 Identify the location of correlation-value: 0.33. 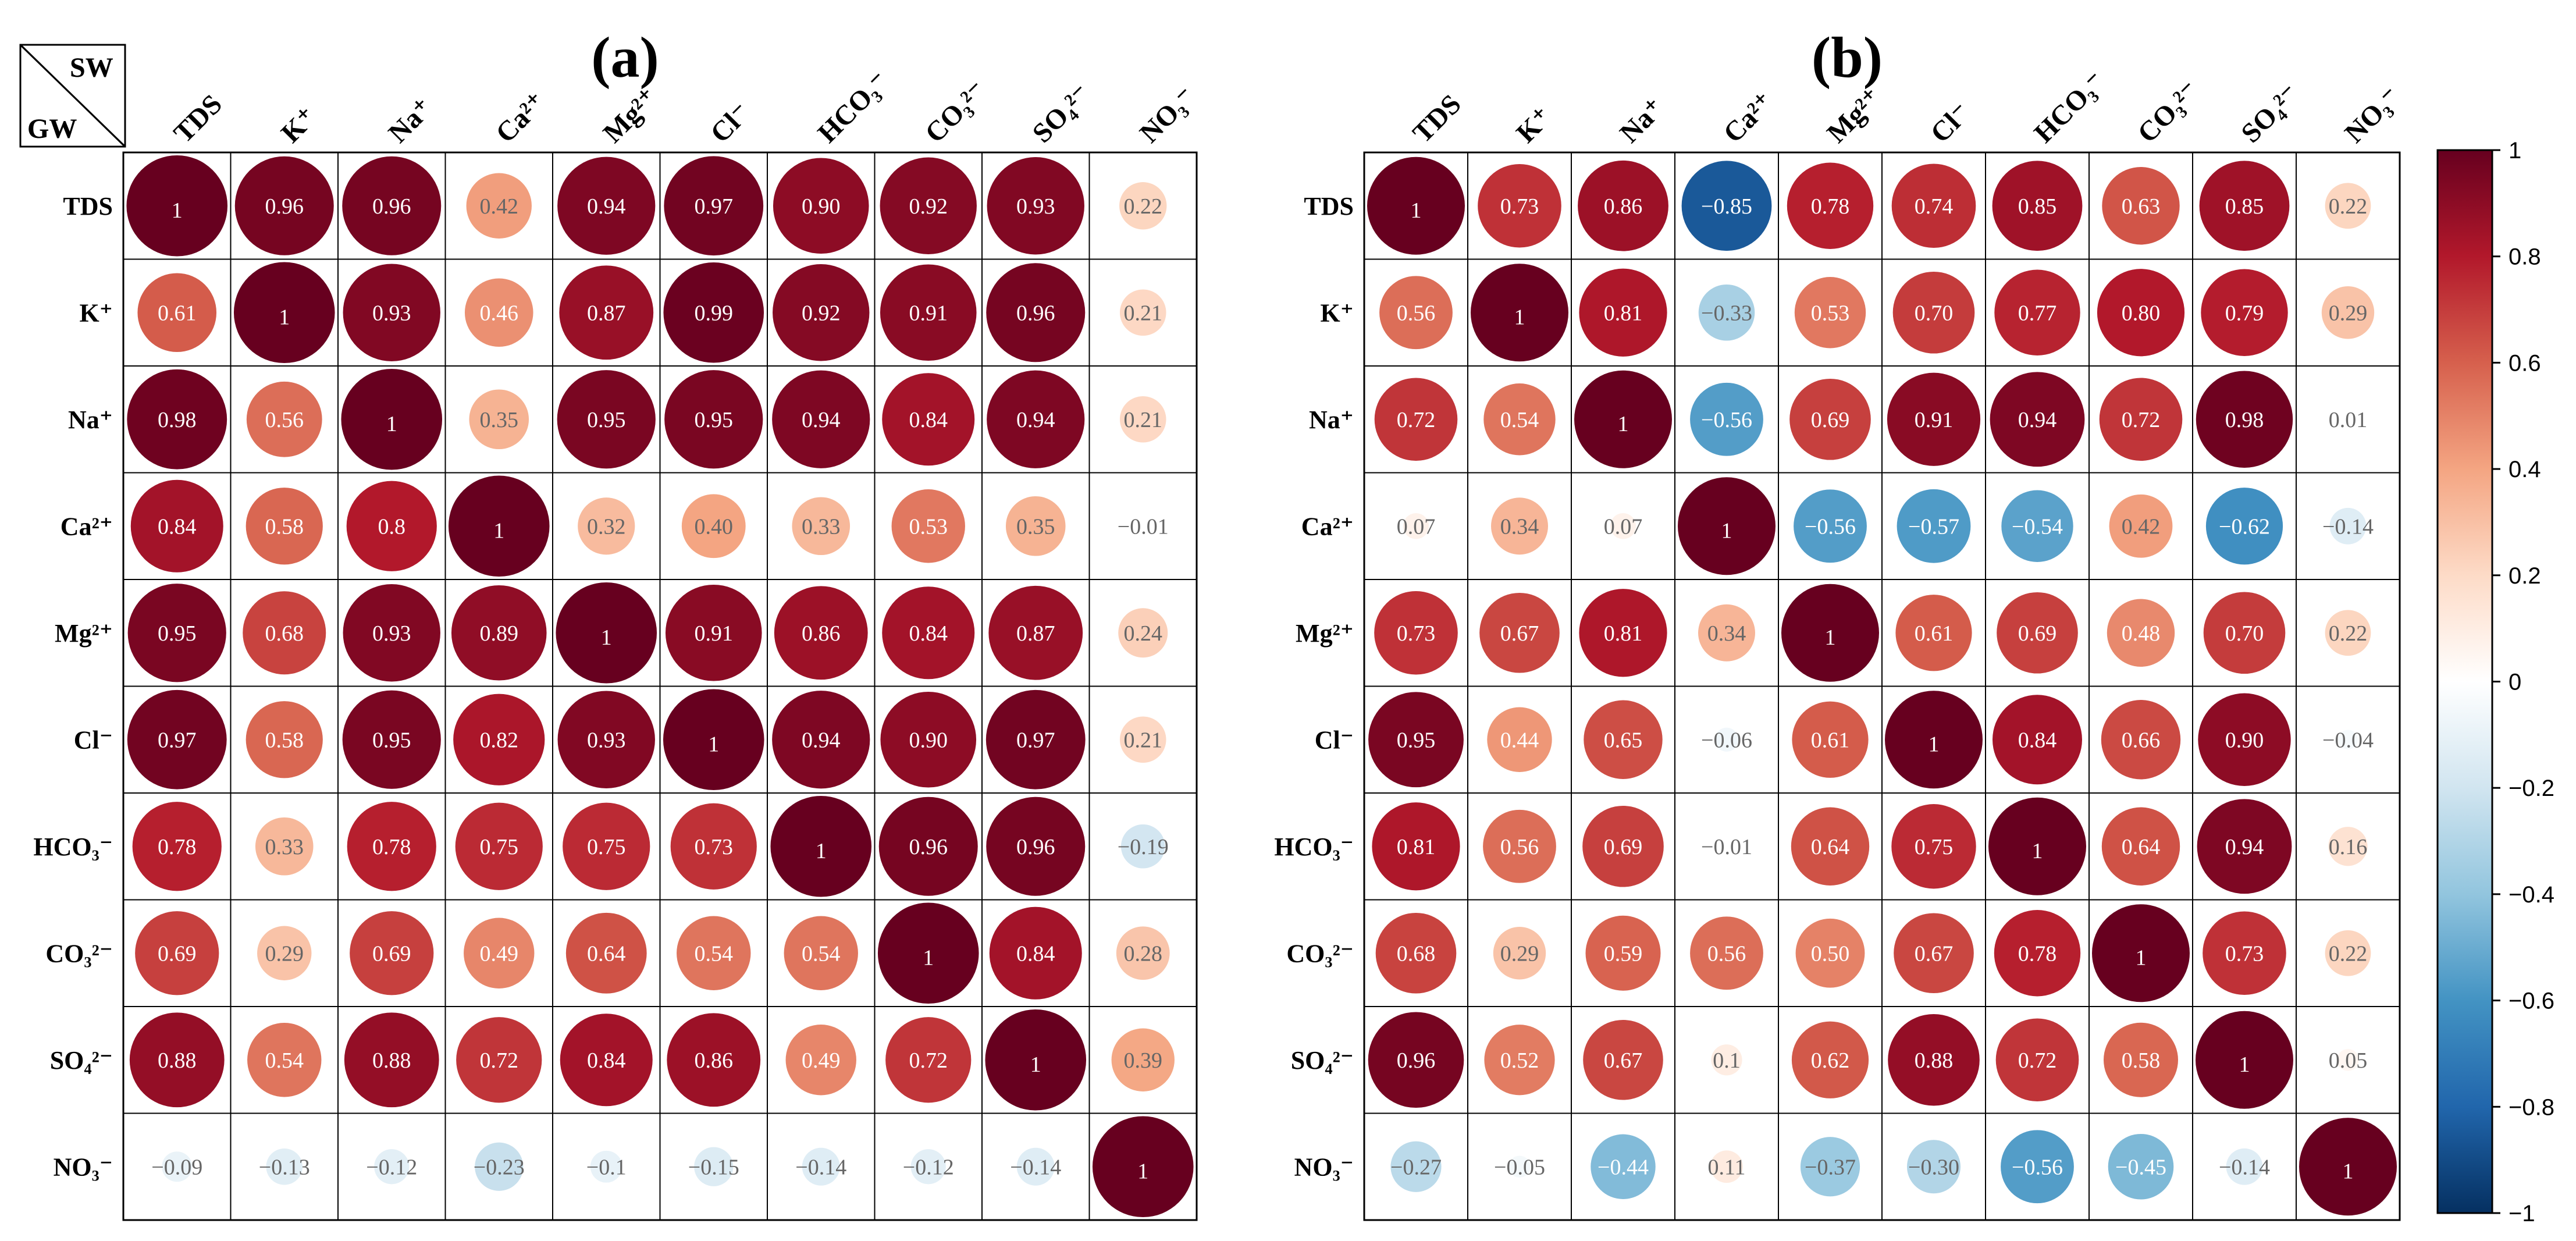
(284, 847).